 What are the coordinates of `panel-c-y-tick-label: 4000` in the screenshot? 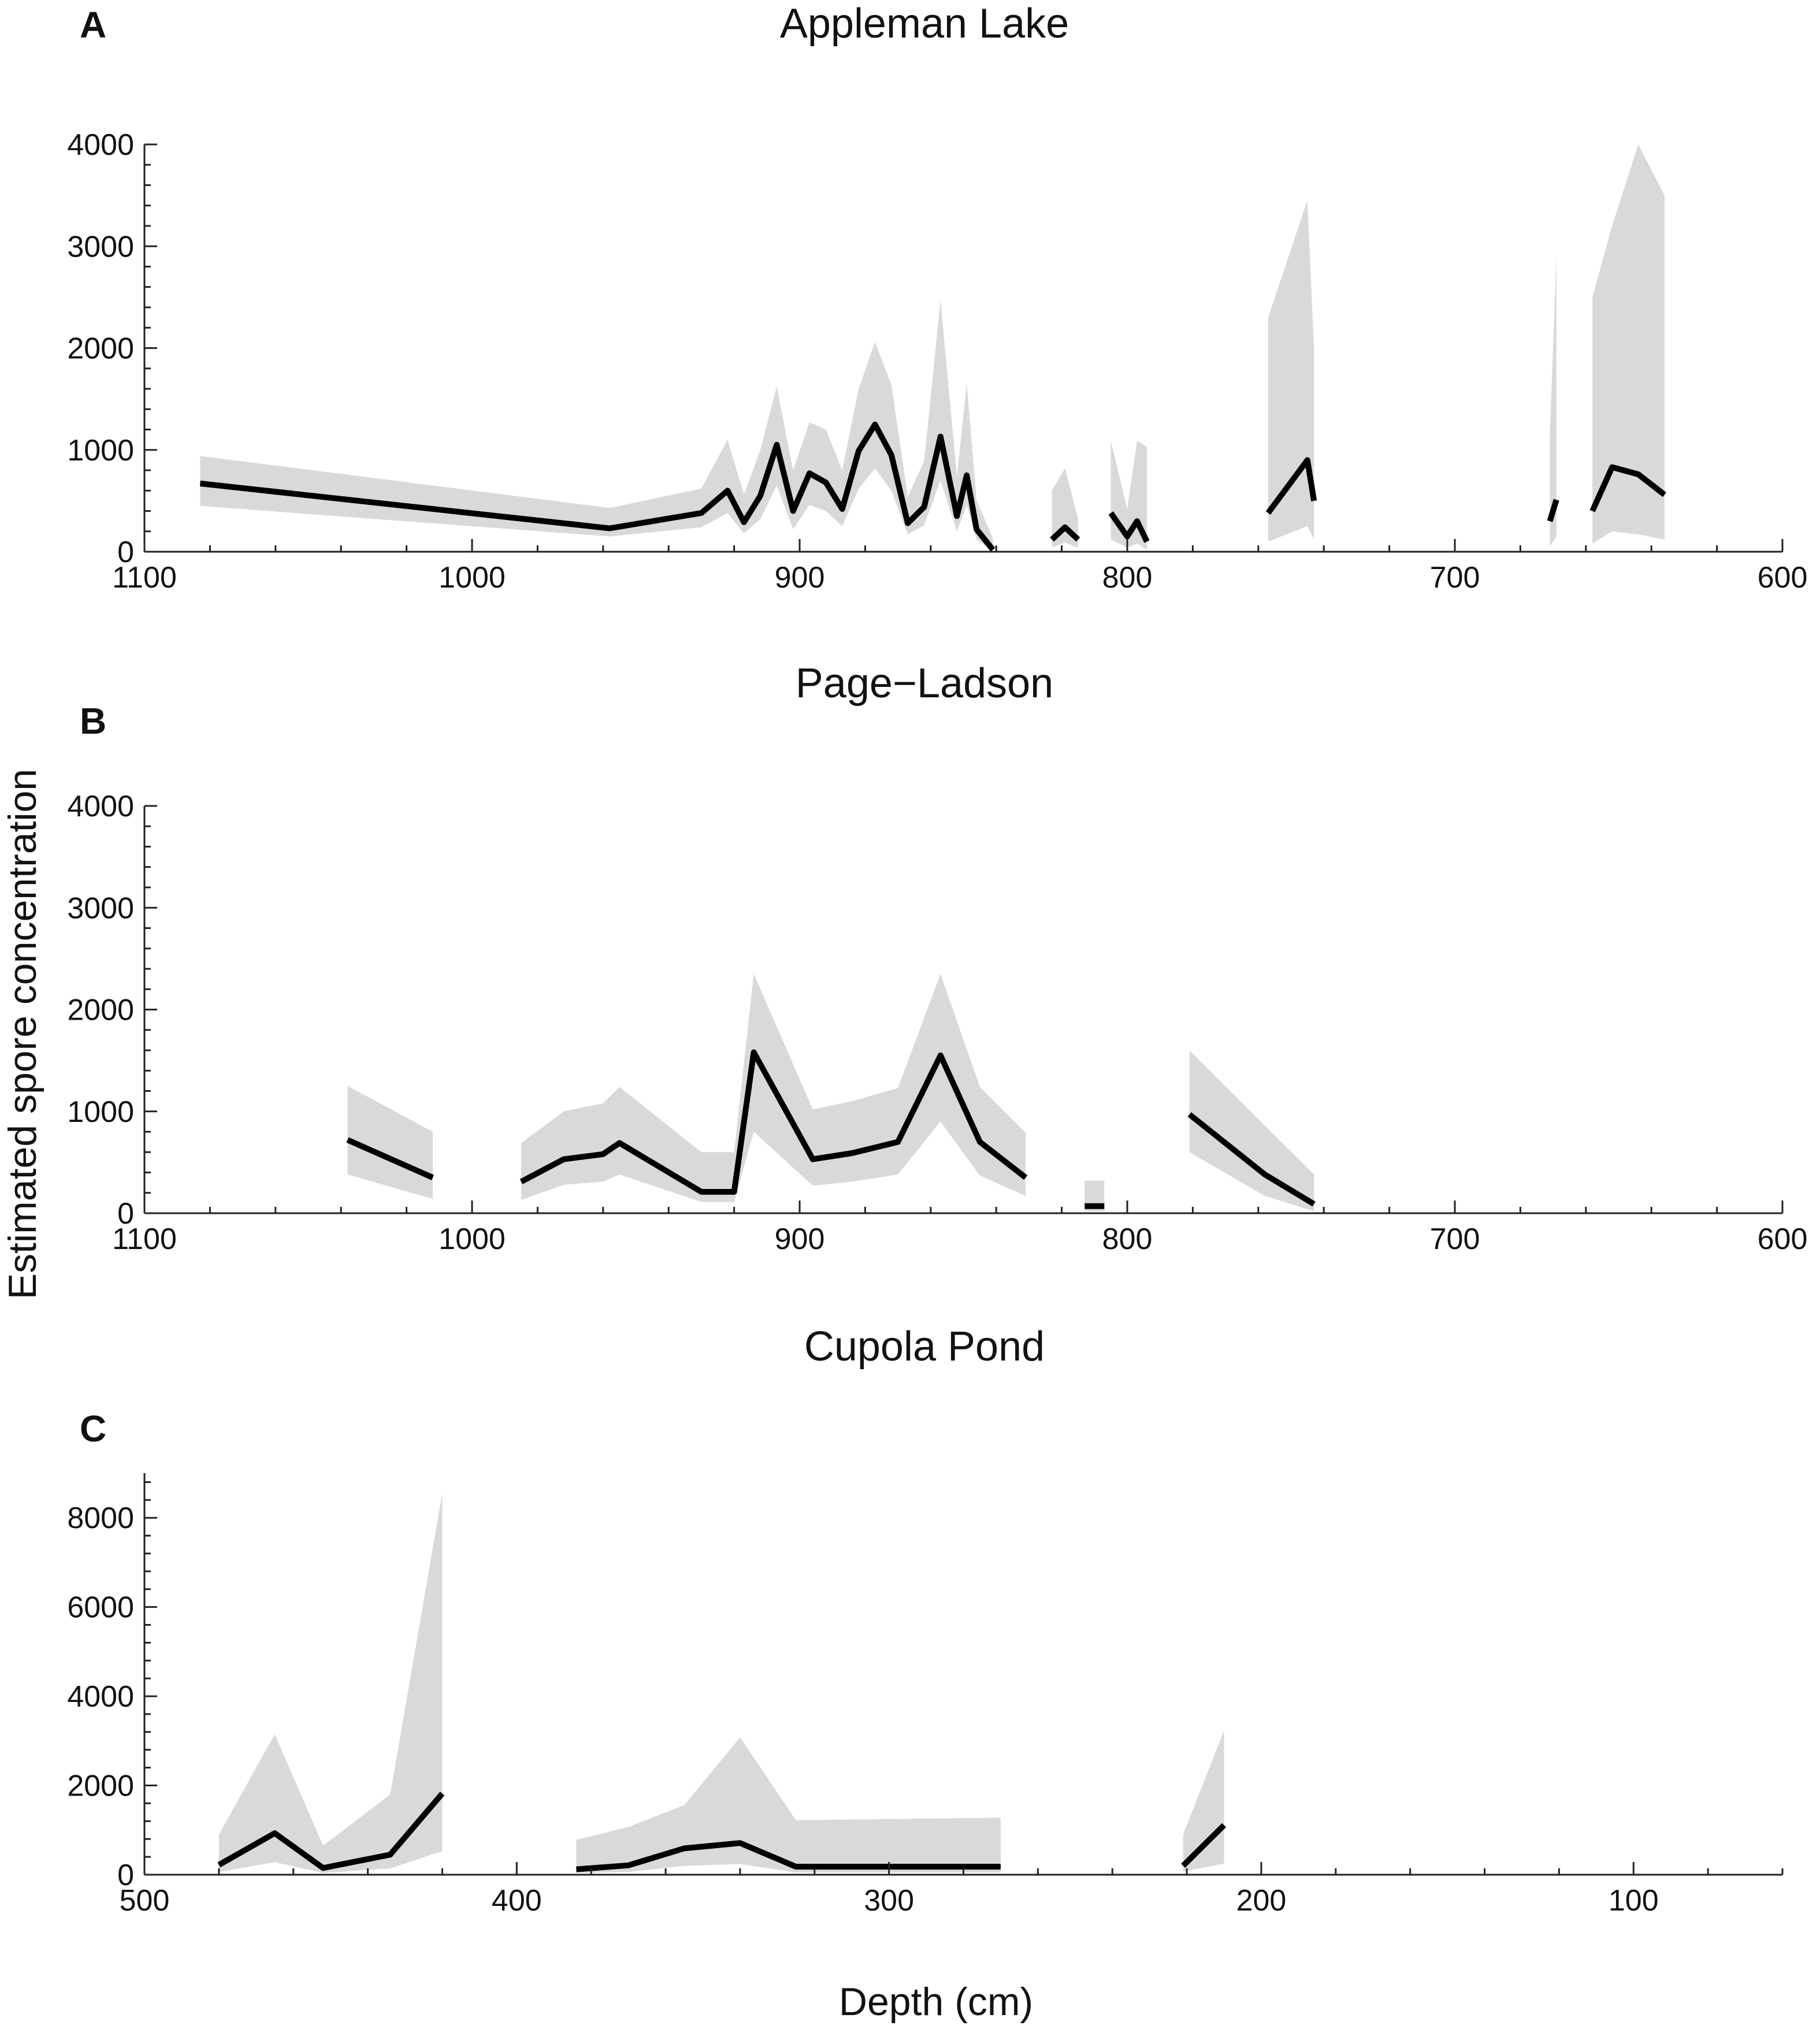 It's located at (100, 1697).